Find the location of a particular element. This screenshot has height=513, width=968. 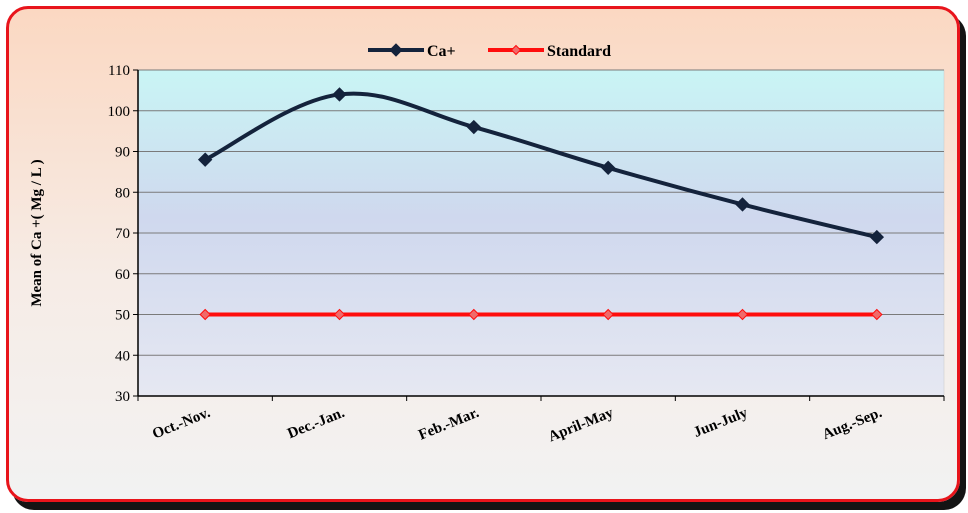

legend-label: Standard is located at coordinates (579, 51).